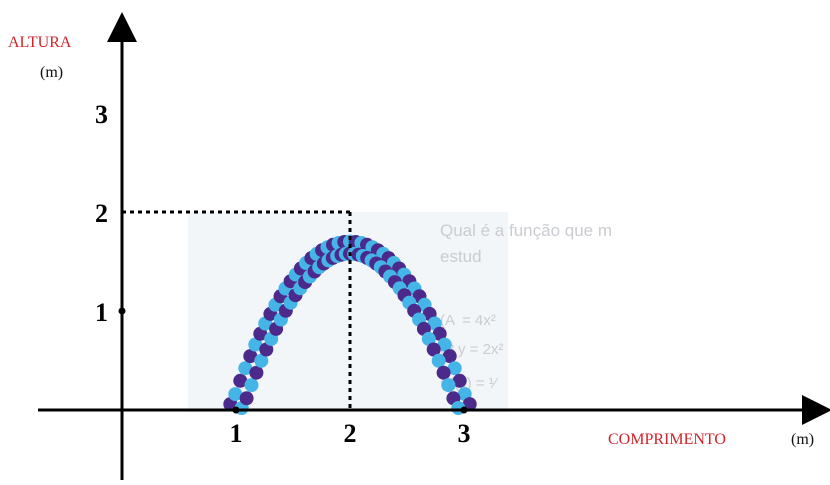 This screenshot has height=485, width=830. Describe the element at coordinates (350, 324) in the screenshot. I see `bead-curve` at that location.